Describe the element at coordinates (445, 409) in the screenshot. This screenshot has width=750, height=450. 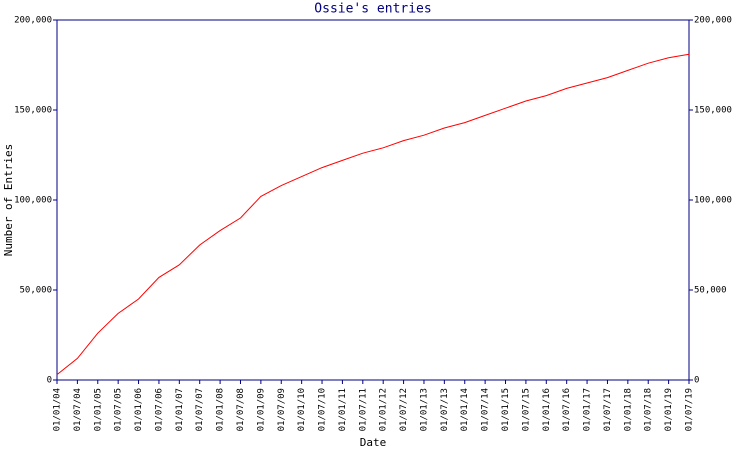
I see `x-tick-label: 01/07/13` at that location.